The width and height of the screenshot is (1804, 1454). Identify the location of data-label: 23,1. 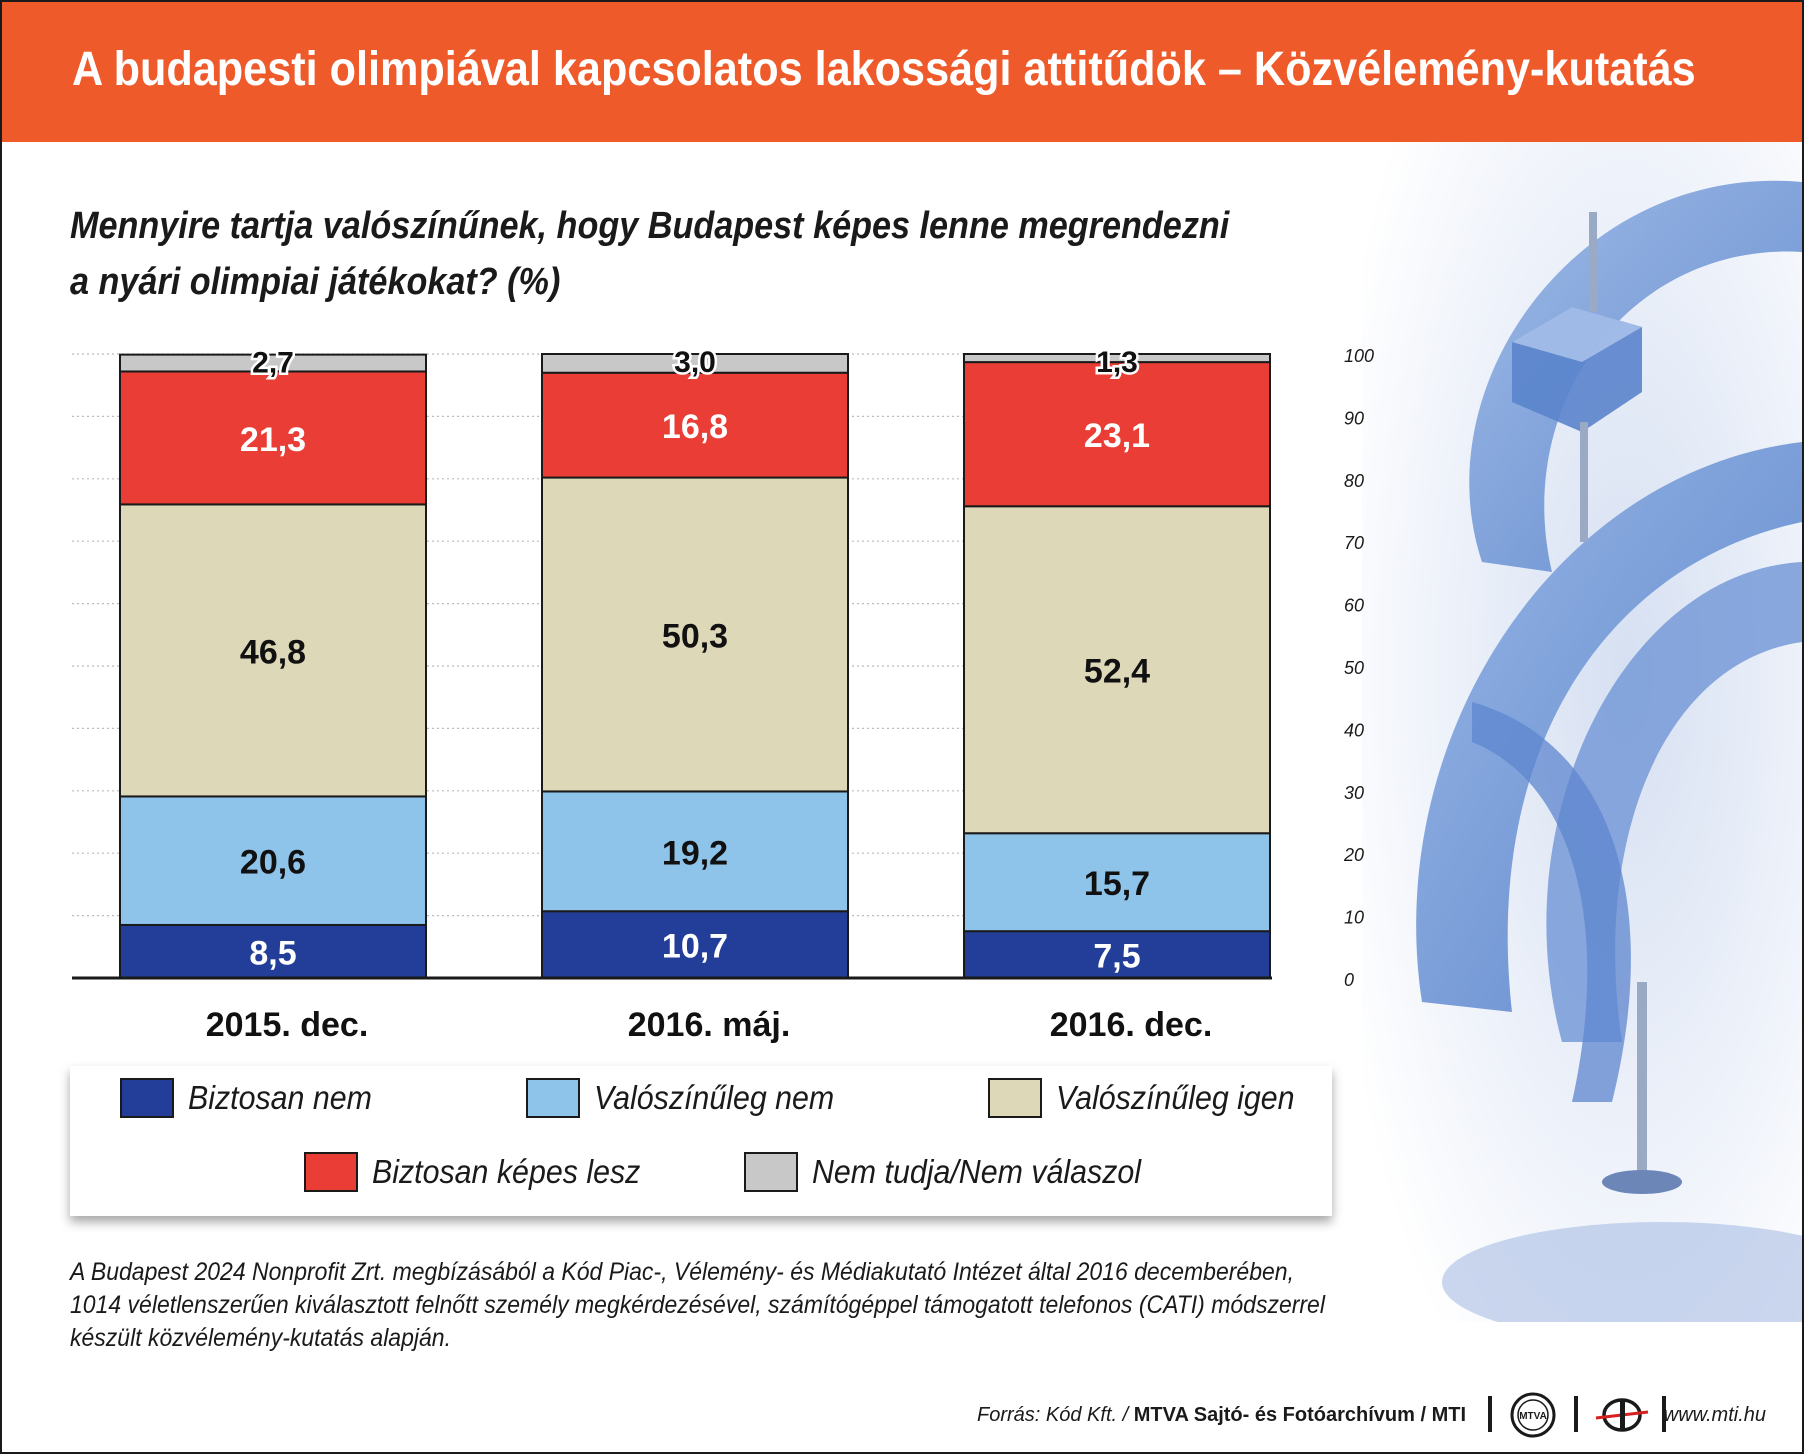
(1117, 436).